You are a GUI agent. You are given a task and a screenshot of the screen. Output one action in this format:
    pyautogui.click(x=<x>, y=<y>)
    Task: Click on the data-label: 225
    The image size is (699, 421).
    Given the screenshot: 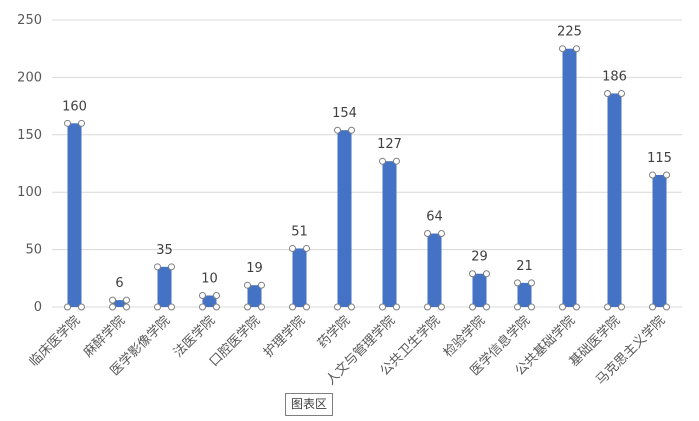 What is the action you would take?
    pyautogui.click(x=569, y=32)
    